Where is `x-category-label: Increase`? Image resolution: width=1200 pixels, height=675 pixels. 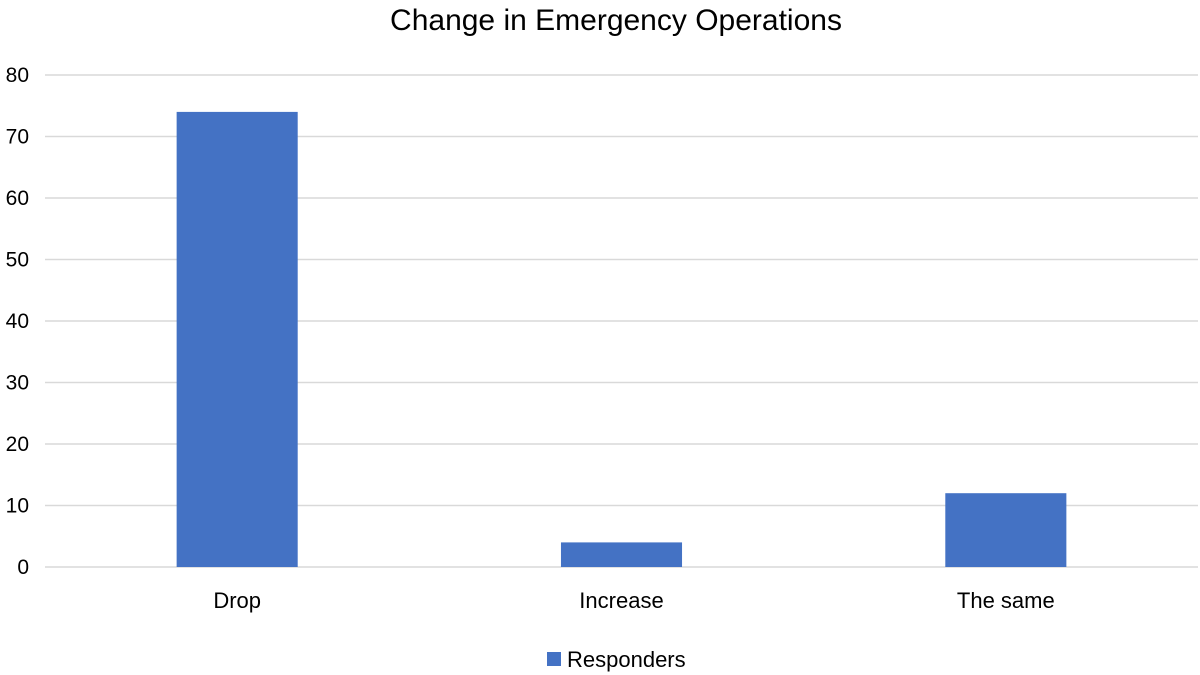
x-category-label: Increase is located at coordinates (621, 600).